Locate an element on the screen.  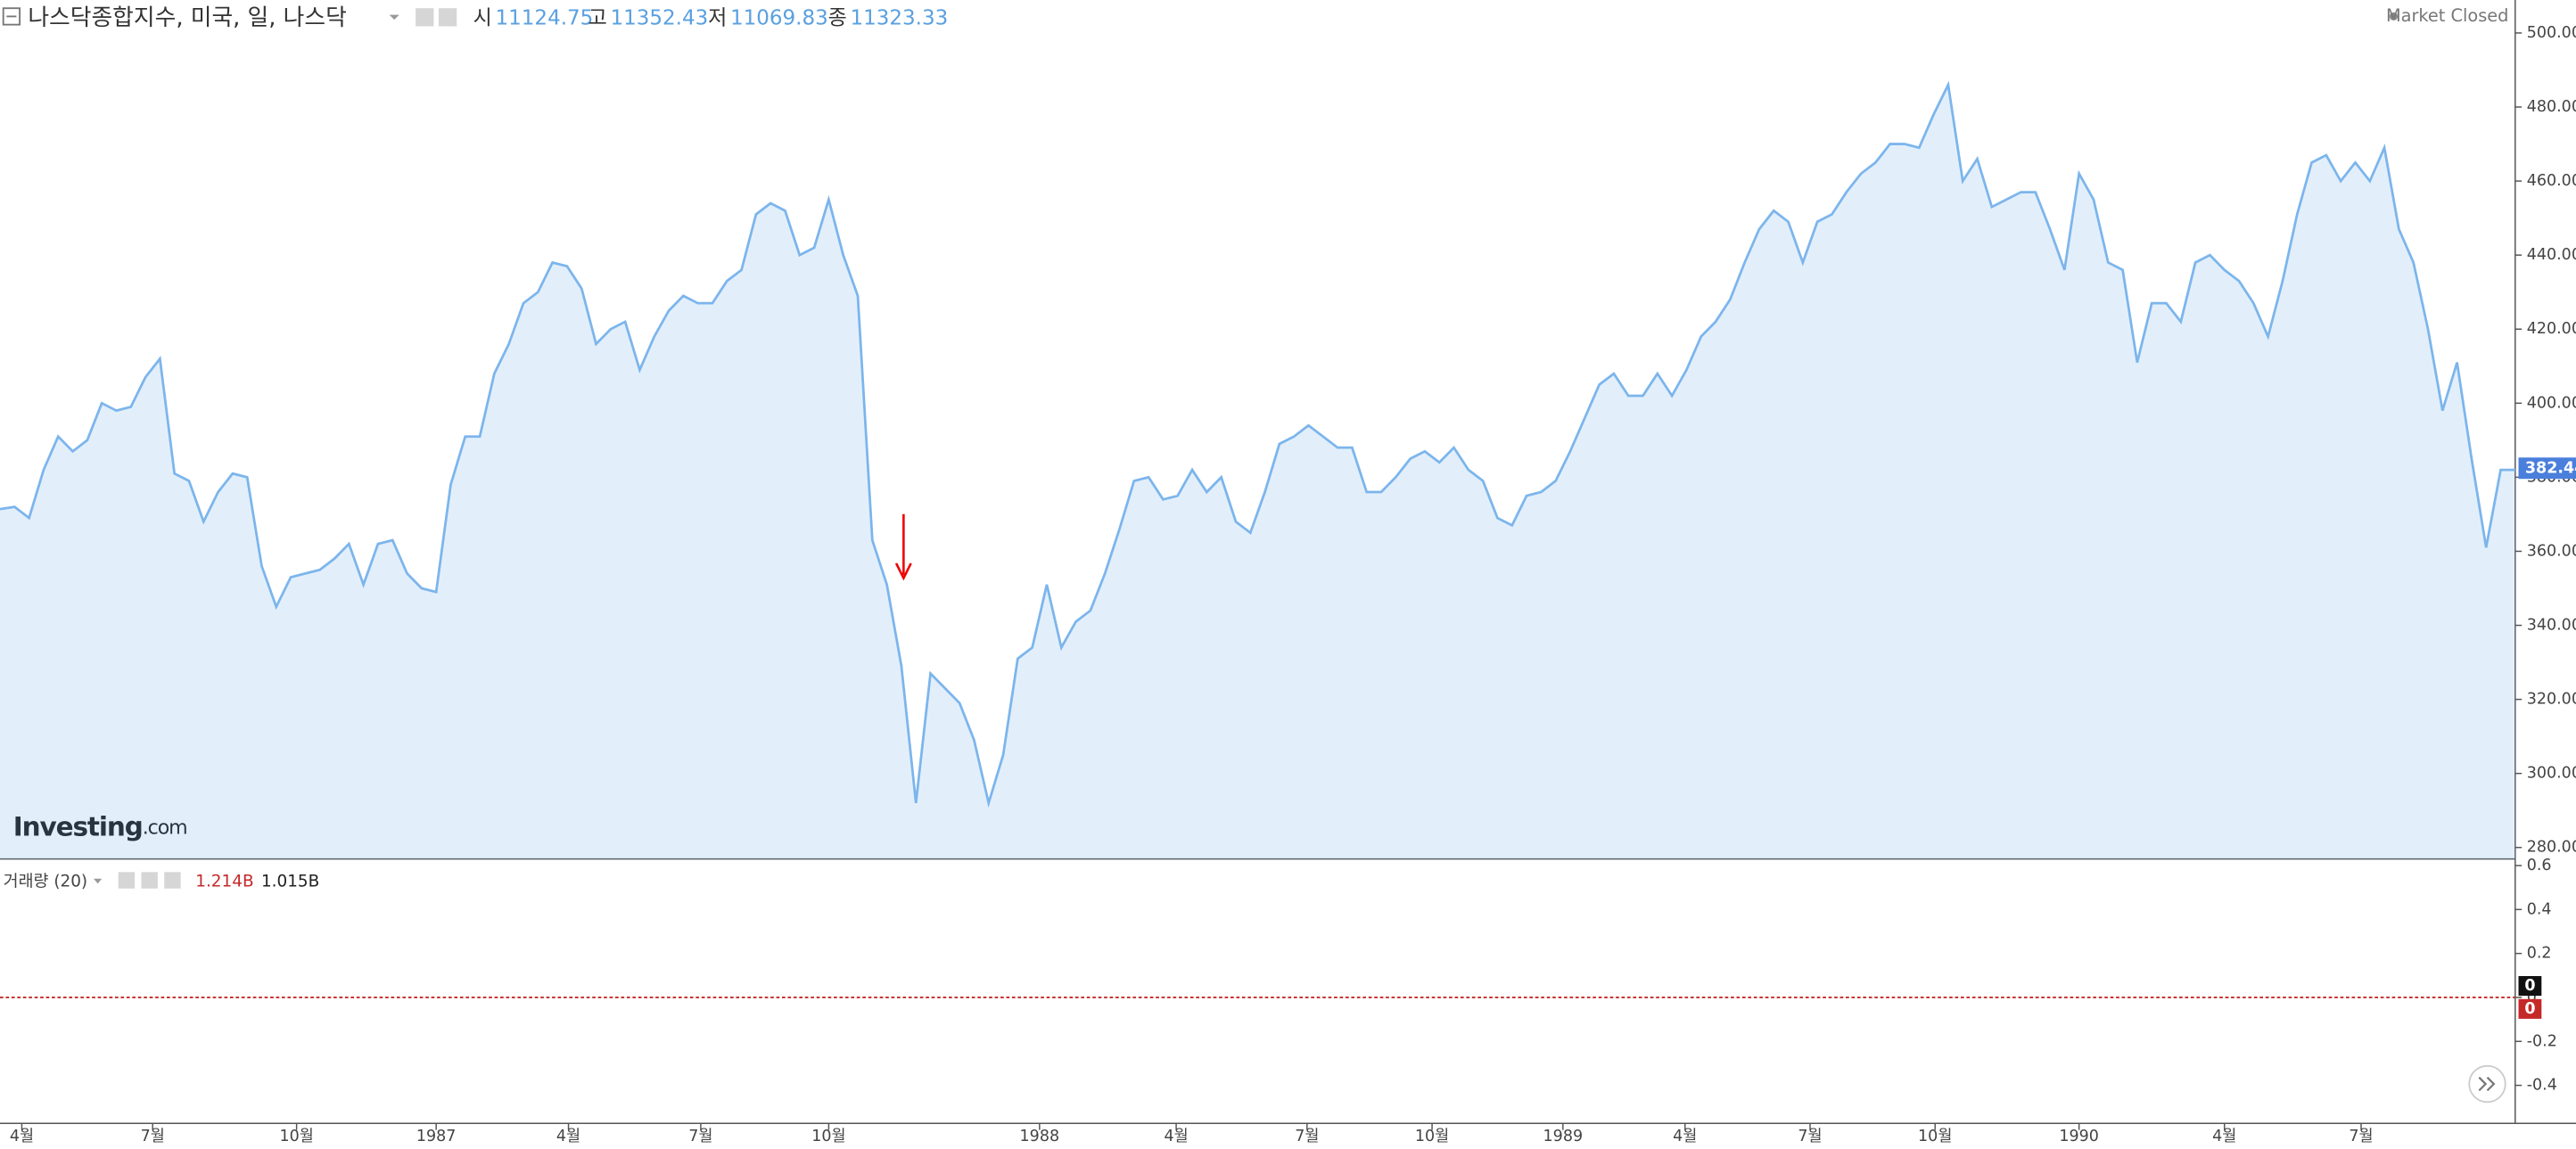
status-dot is located at coordinates (2394, 17).